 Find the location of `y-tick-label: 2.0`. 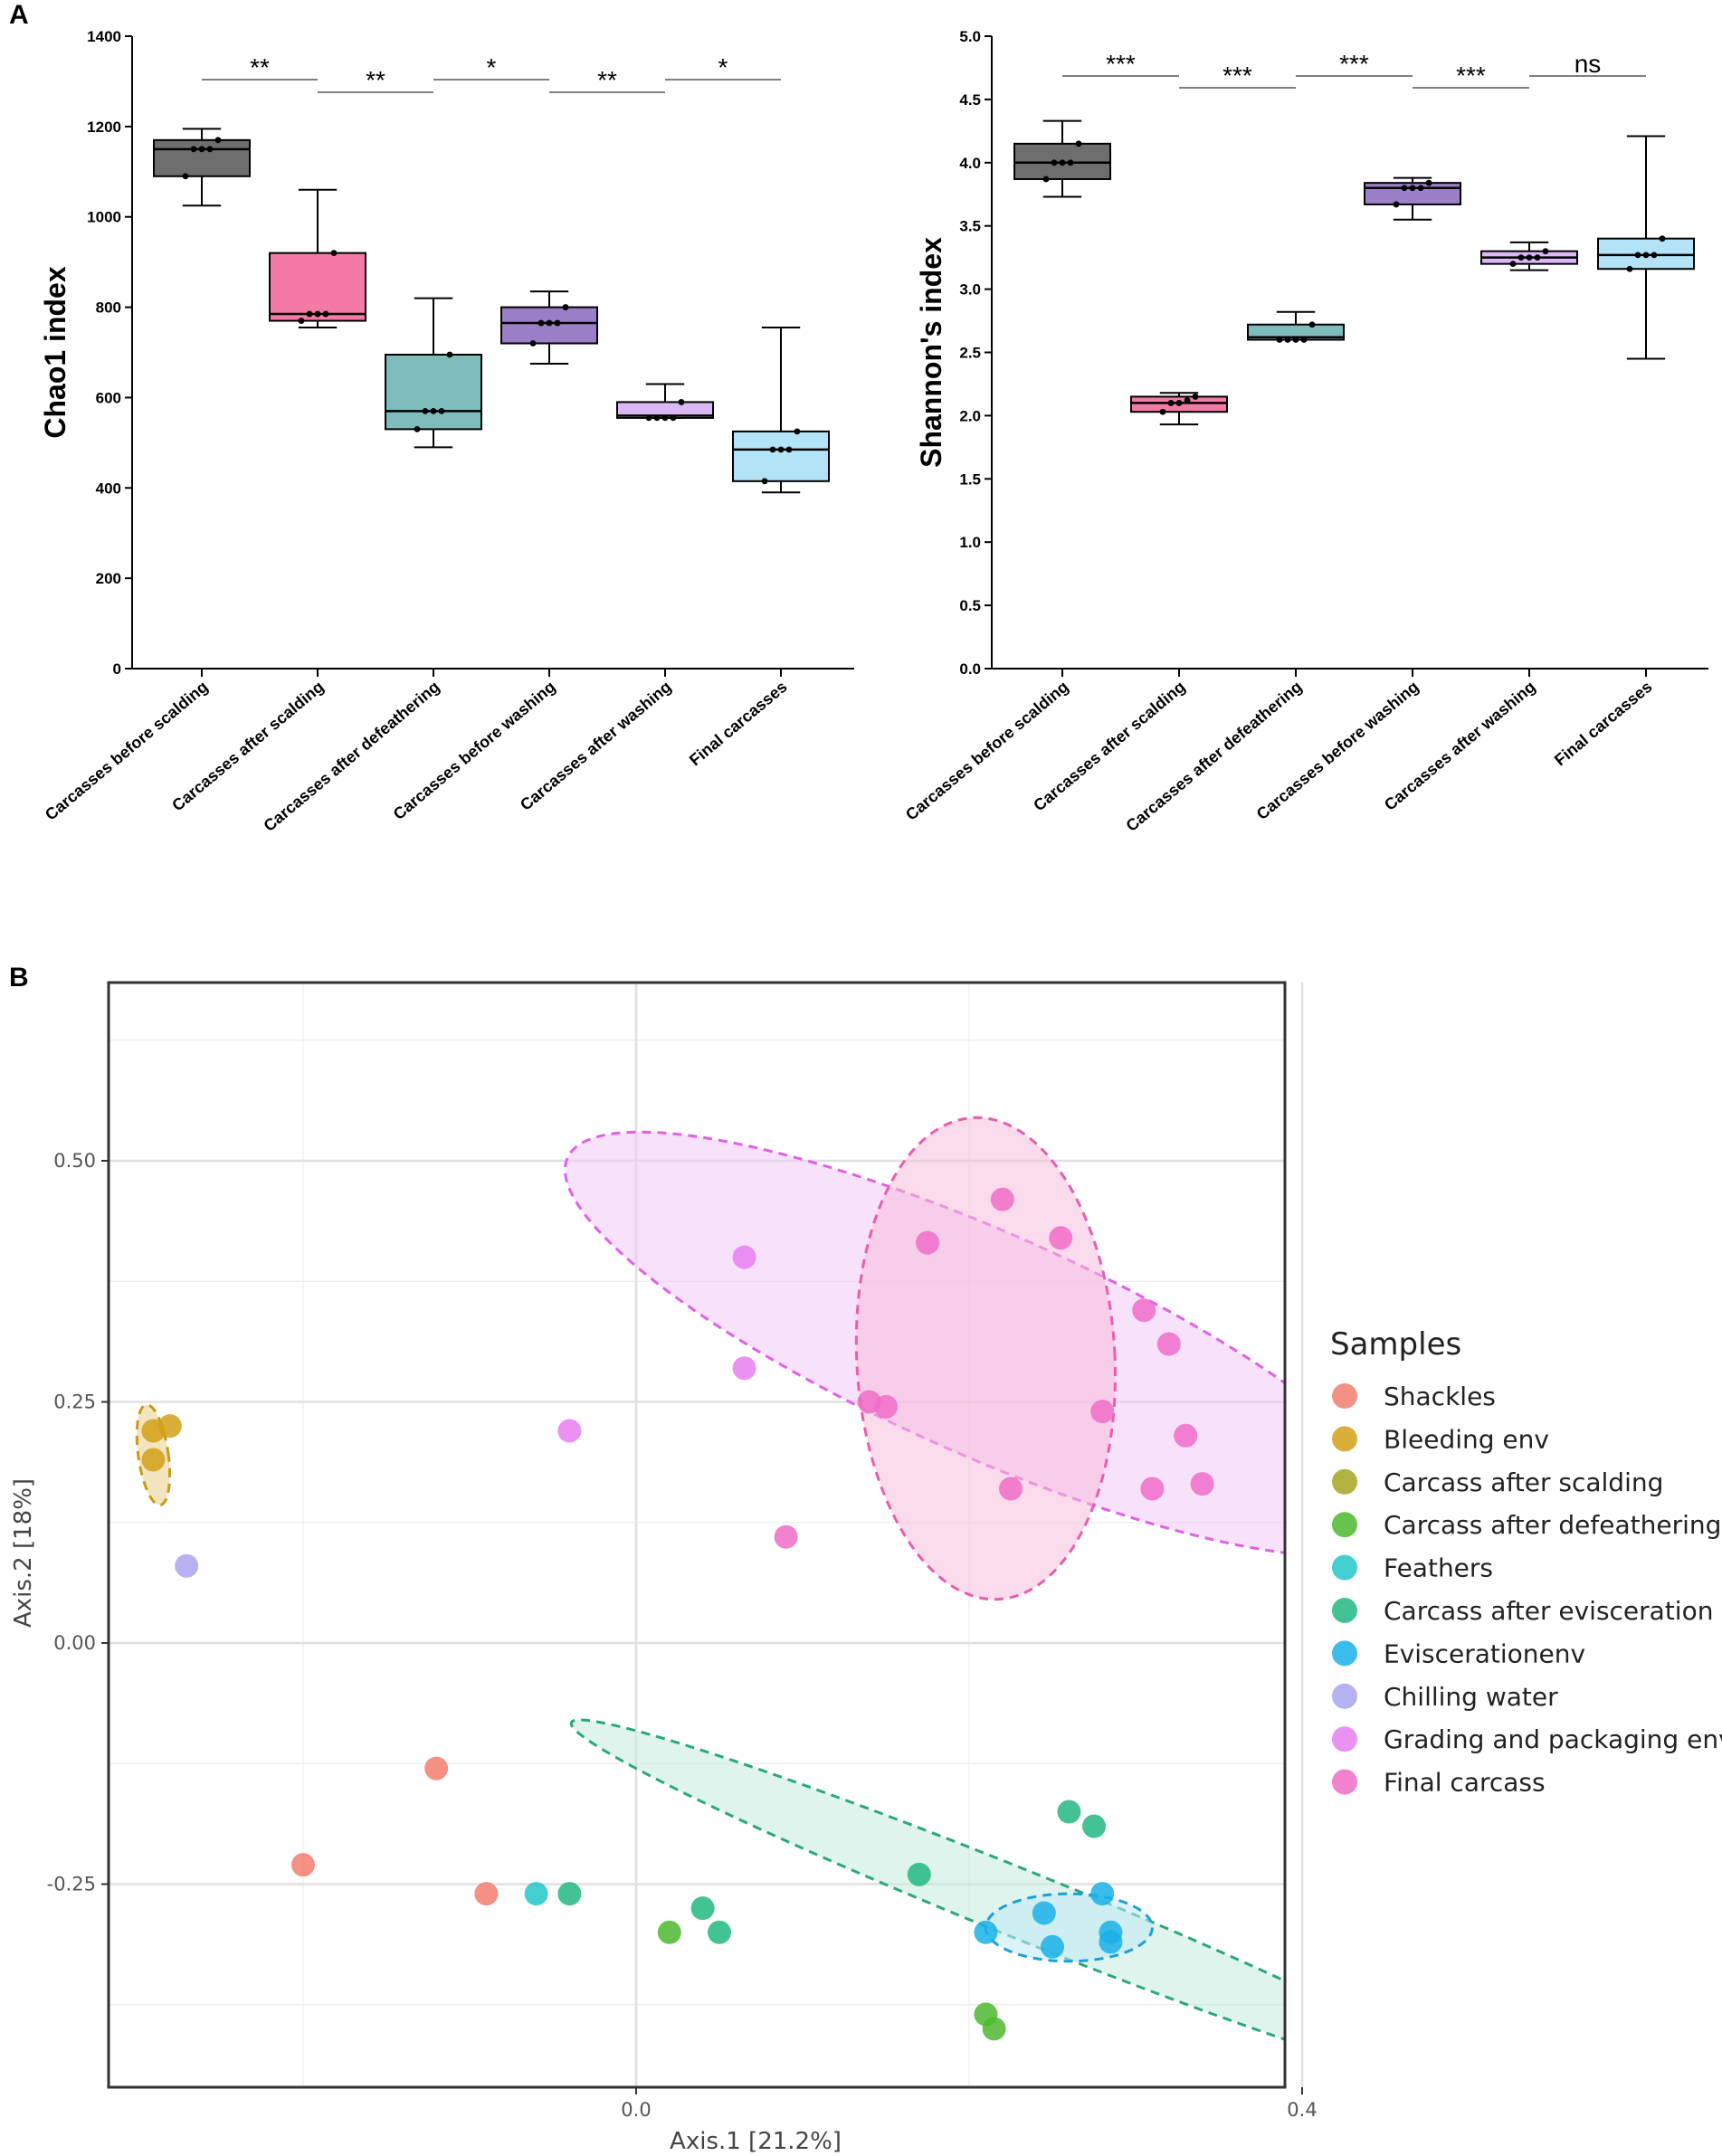

y-tick-label: 2.0 is located at coordinates (970, 415).